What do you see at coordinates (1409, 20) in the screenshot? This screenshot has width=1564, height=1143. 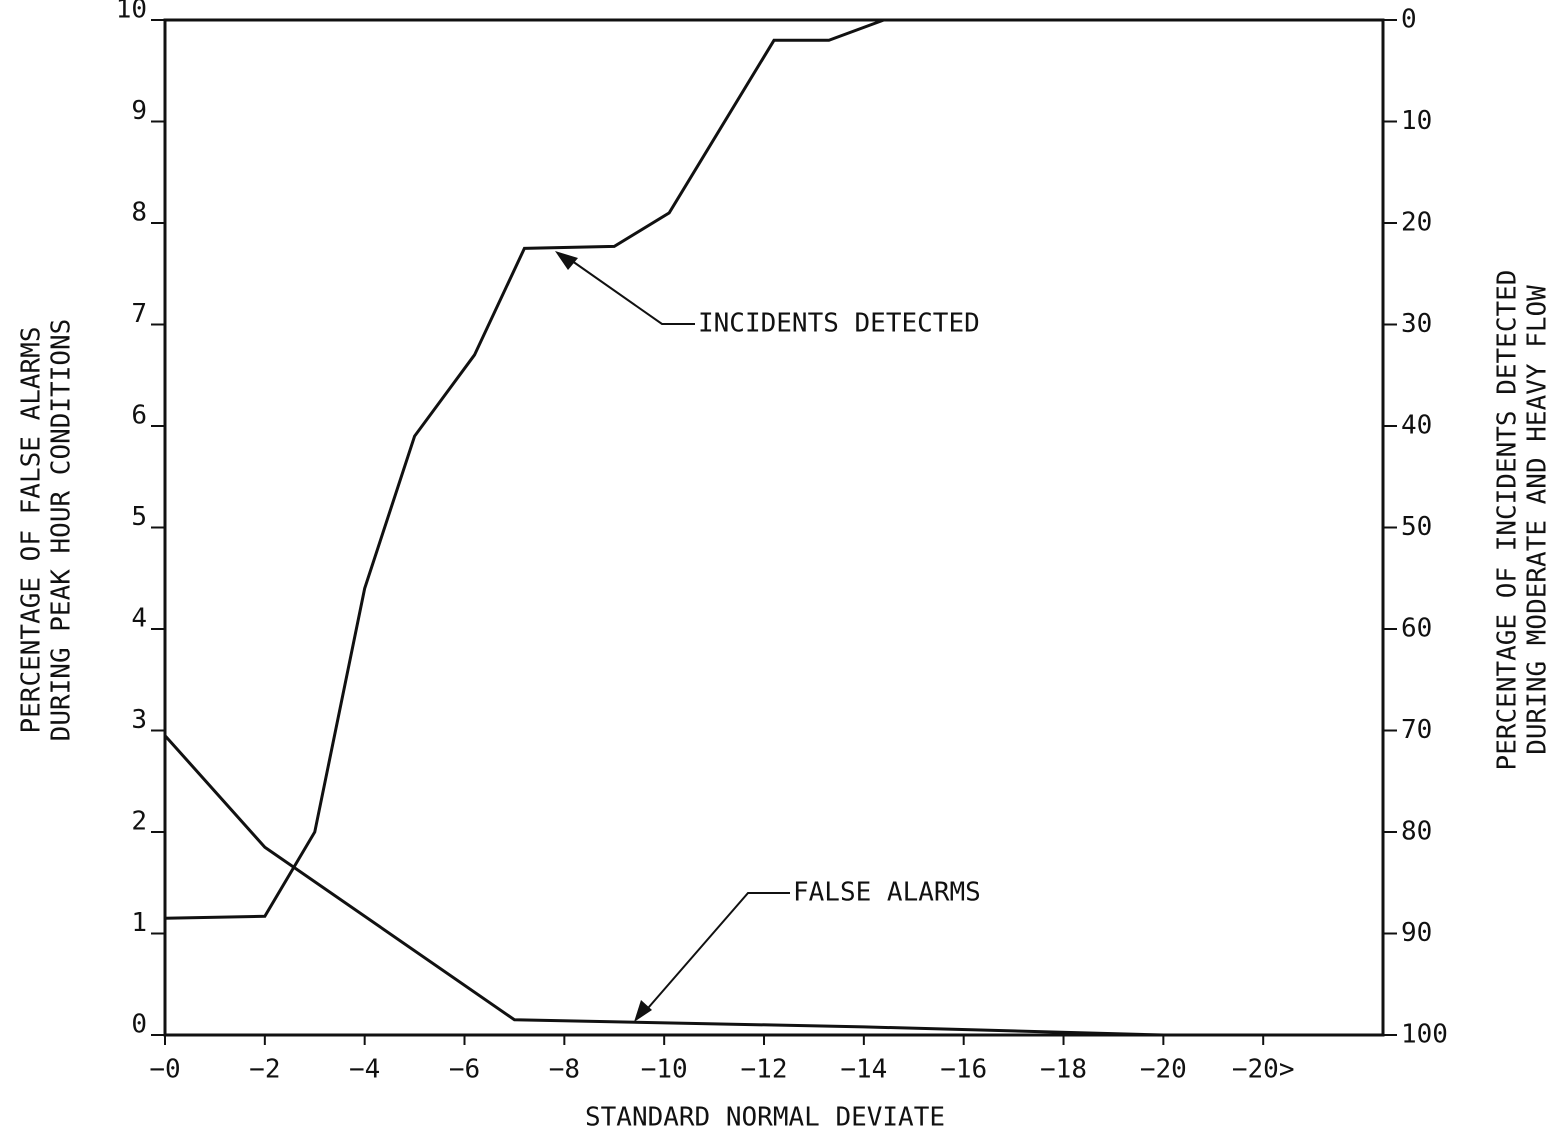 I see `y2-tick-label: 0` at bounding box center [1409, 20].